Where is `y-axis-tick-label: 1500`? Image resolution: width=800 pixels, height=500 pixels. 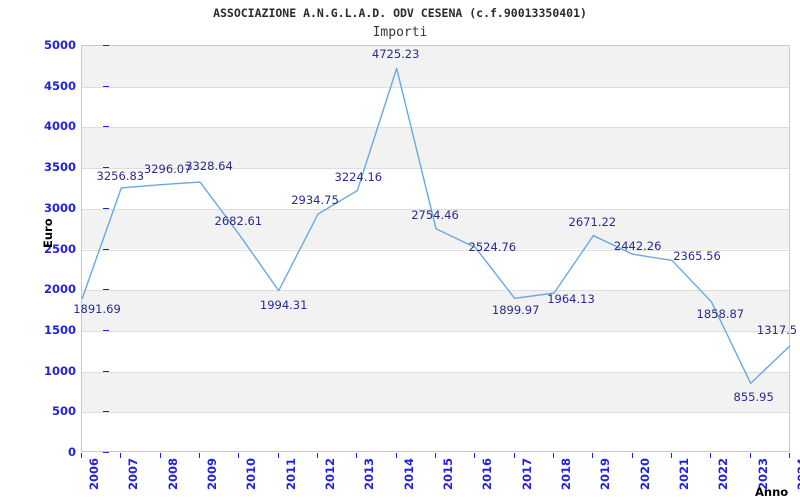 y-axis-tick-label: 1500 is located at coordinates (59, 329).